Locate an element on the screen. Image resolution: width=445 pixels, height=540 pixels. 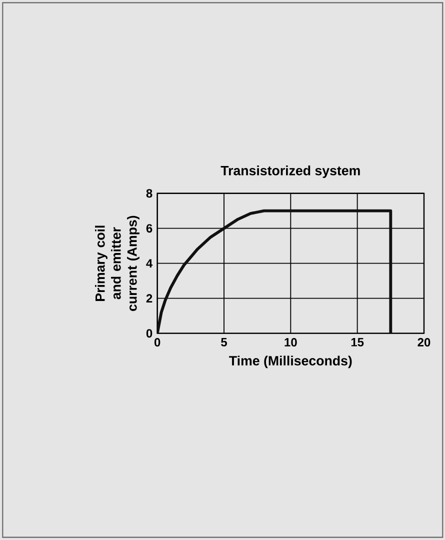
x-tick-label: 20 is located at coordinates (424, 342).